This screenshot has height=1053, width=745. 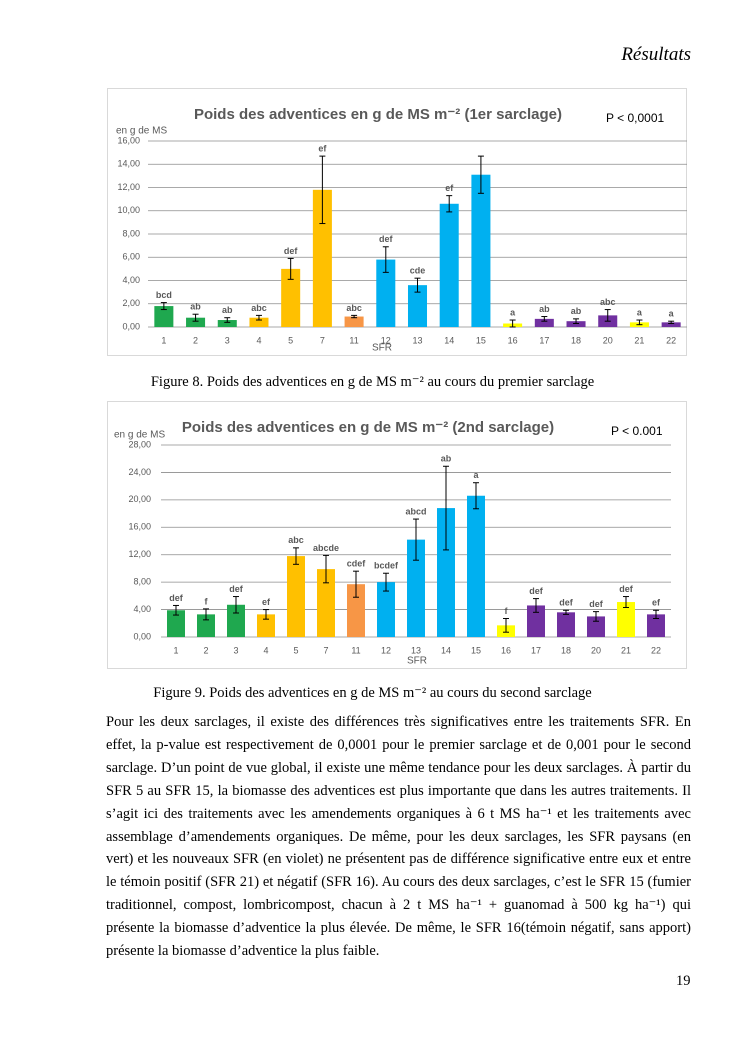 What do you see at coordinates (683, 981) in the screenshot?
I see `page-number: 19` at bounding box center [683, 981].